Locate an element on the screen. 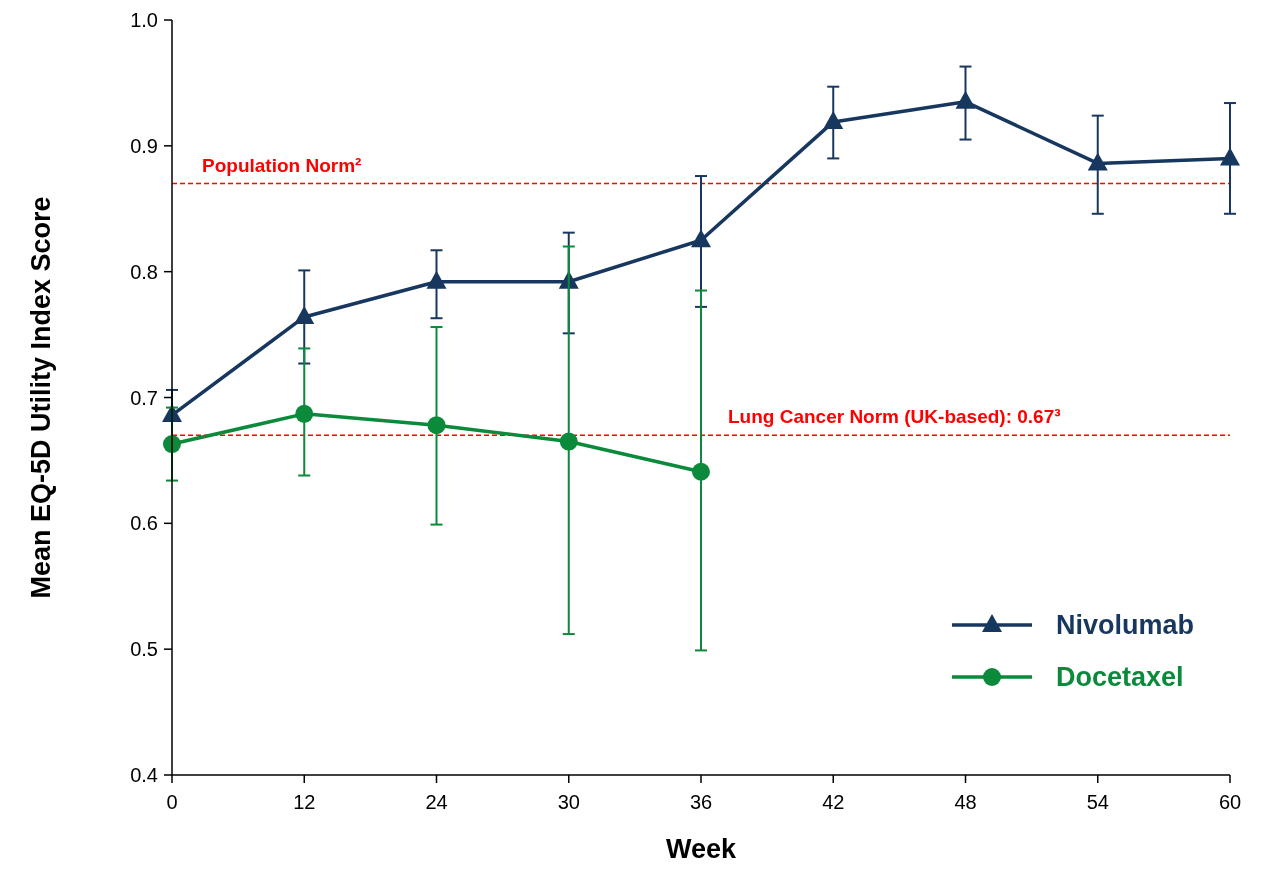  y-axis-title: Mean EQ-5D Utility Index Score is located at coordinates (41, 397).